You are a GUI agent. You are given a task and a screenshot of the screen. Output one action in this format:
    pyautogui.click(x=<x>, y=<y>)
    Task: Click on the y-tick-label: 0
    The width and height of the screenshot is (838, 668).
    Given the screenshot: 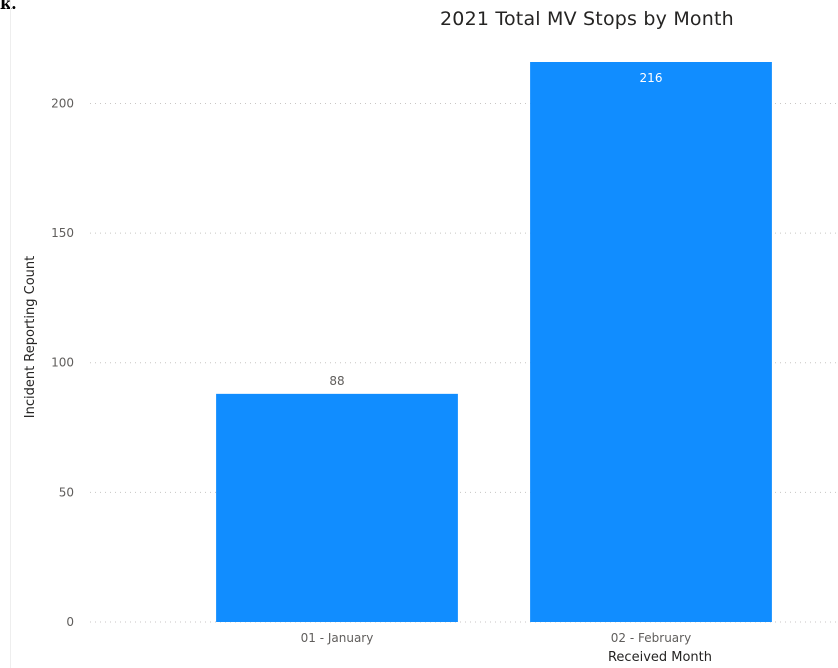 What is the action you would take?
    pyautogui.click(x=70, y=622)
    